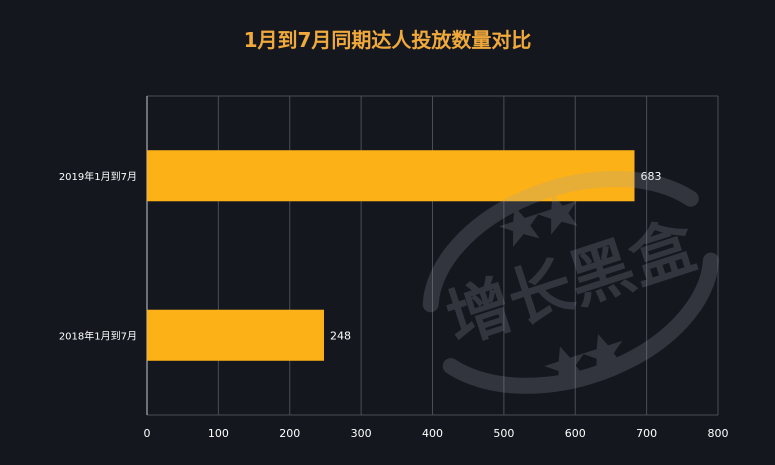  I want to click on x-tick-label: 100, so click(218, 433).